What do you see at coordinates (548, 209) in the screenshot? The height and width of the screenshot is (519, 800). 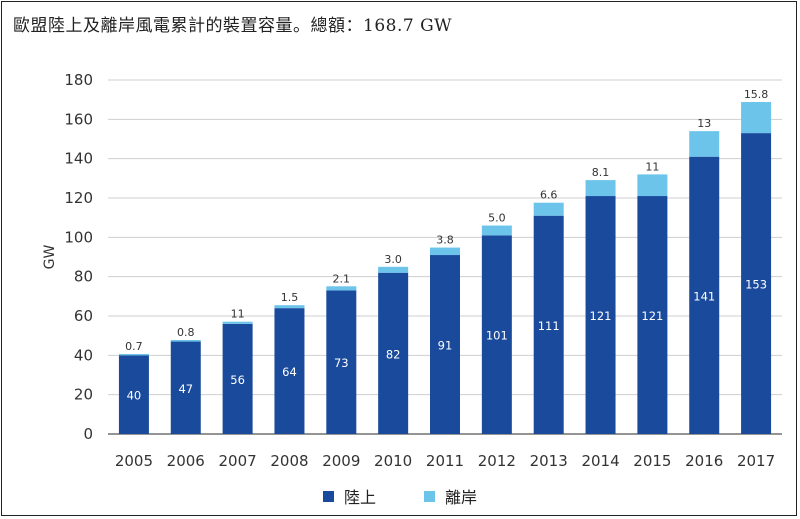 I see `bar-offshore-2013` at bounding box center [548, 209].